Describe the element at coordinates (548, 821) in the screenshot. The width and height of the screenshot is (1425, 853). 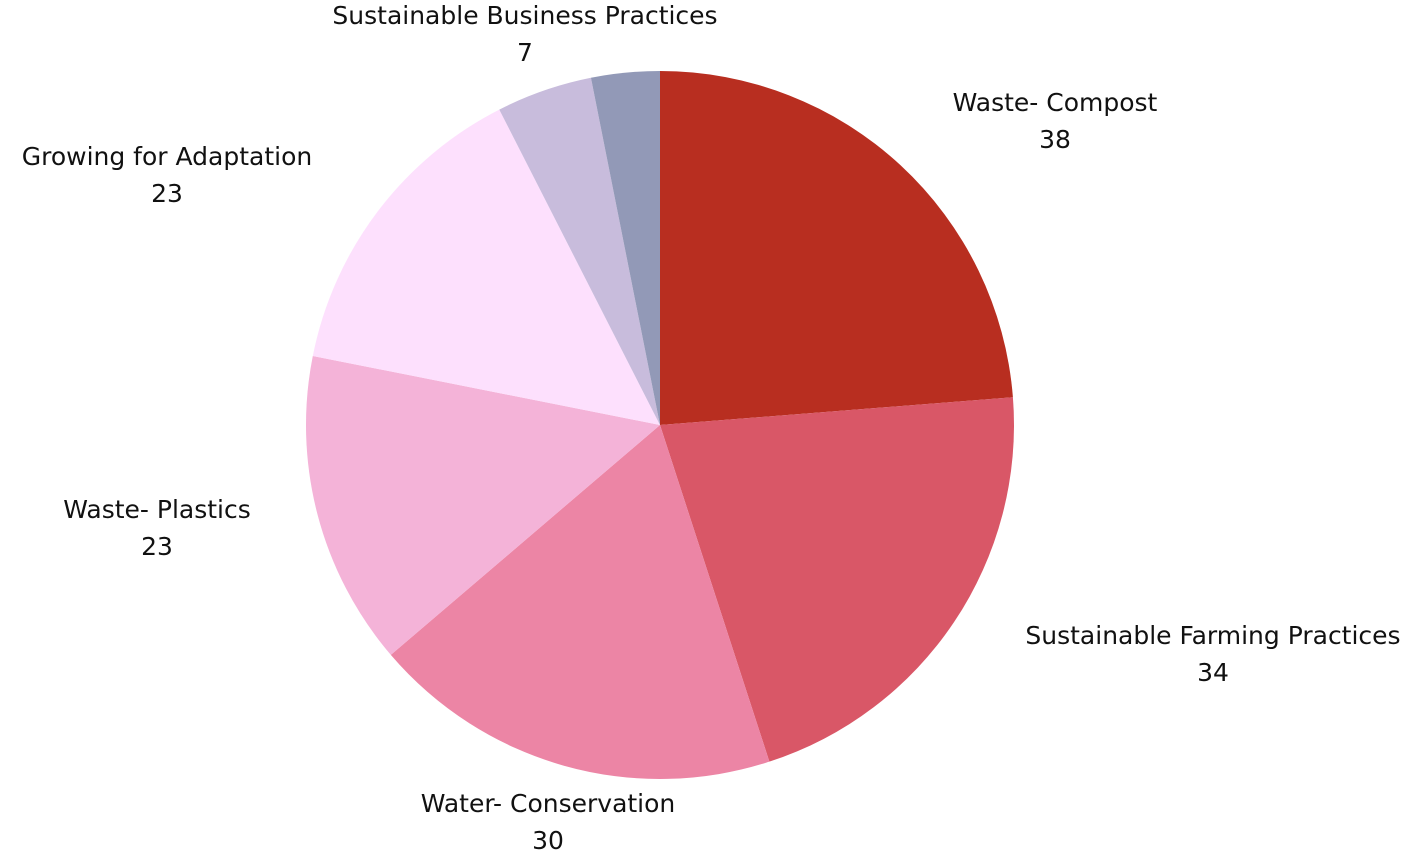
I see `slice-label-3: Water- Conservation 30` at that location.